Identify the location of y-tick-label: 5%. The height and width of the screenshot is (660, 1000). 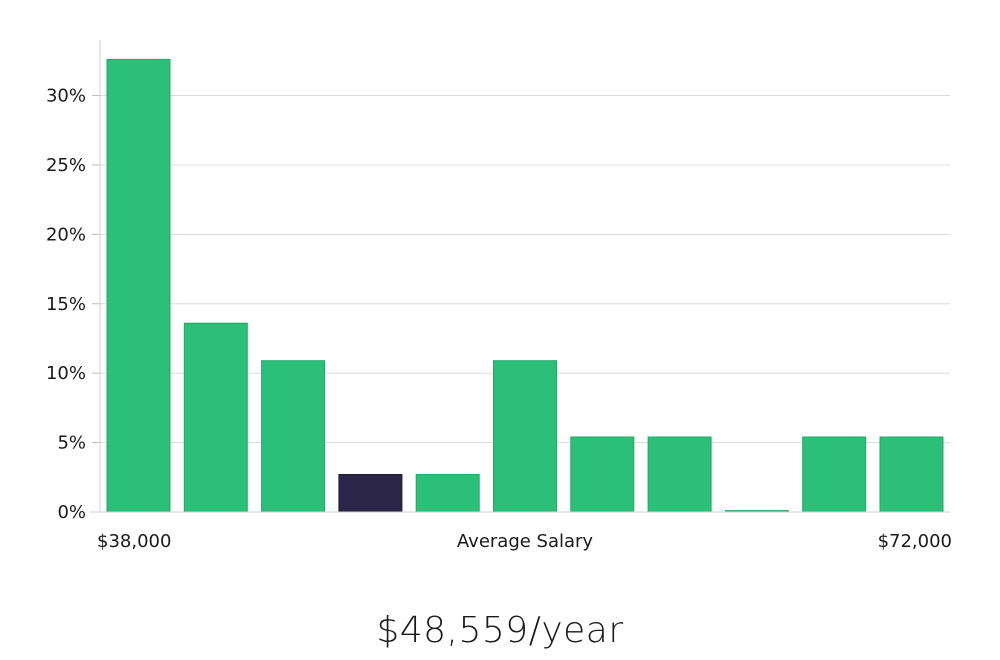
(71, 443).